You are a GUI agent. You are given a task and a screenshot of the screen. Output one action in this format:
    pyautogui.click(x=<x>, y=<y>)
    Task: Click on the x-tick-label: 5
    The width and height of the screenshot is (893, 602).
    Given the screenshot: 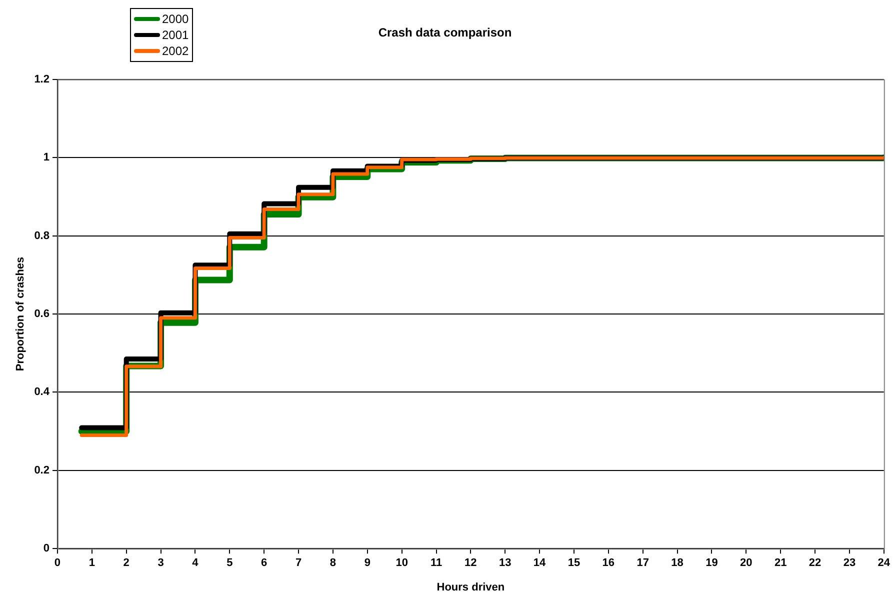 What is the action you would take?
    pyautogui.click(x=229, y=563)
    